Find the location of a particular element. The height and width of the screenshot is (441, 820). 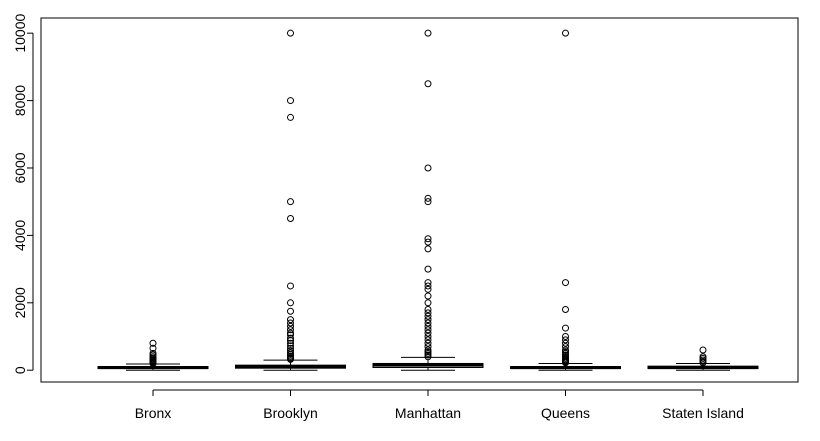

y-tick-label: 0 is located at coordinates (20, 370).